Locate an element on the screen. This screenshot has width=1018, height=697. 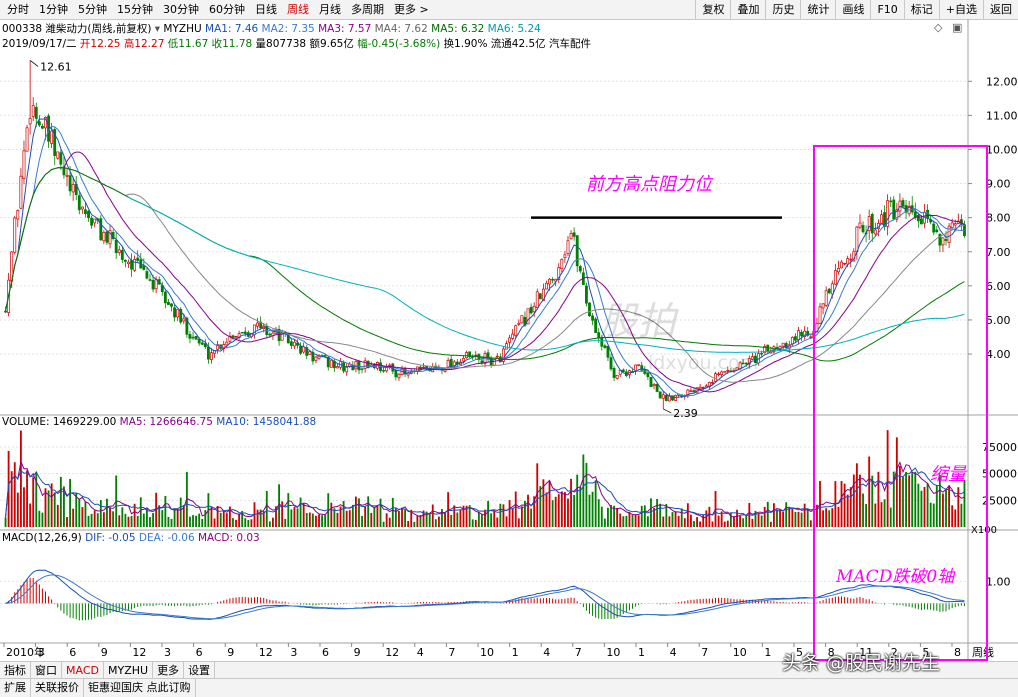
status-item-2: 钜惠迎国庆 点此订购 is located at coordinates (140, 688).